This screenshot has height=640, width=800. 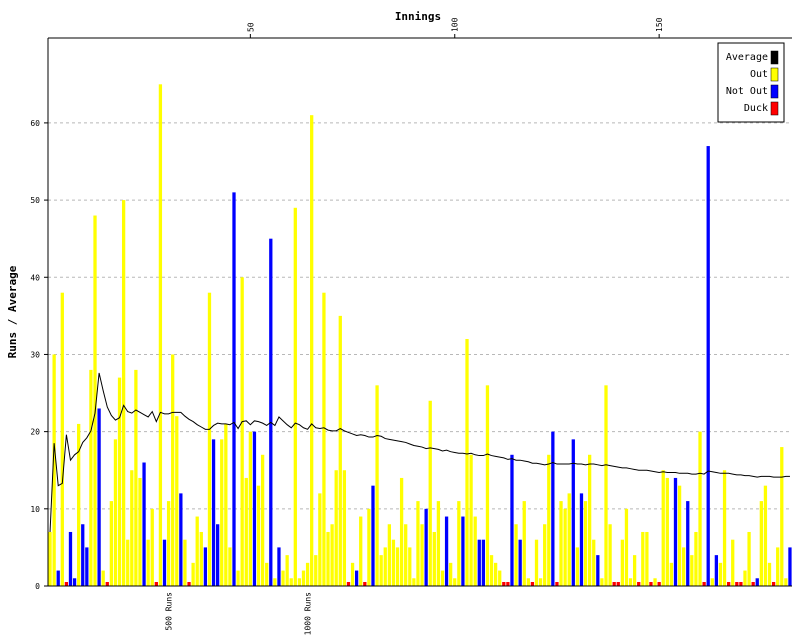 What do you see at coordinates (308, 614) in the screenshot?
I see `milestone-label-2: 1000 Runs` at bounding box center [308, 614].